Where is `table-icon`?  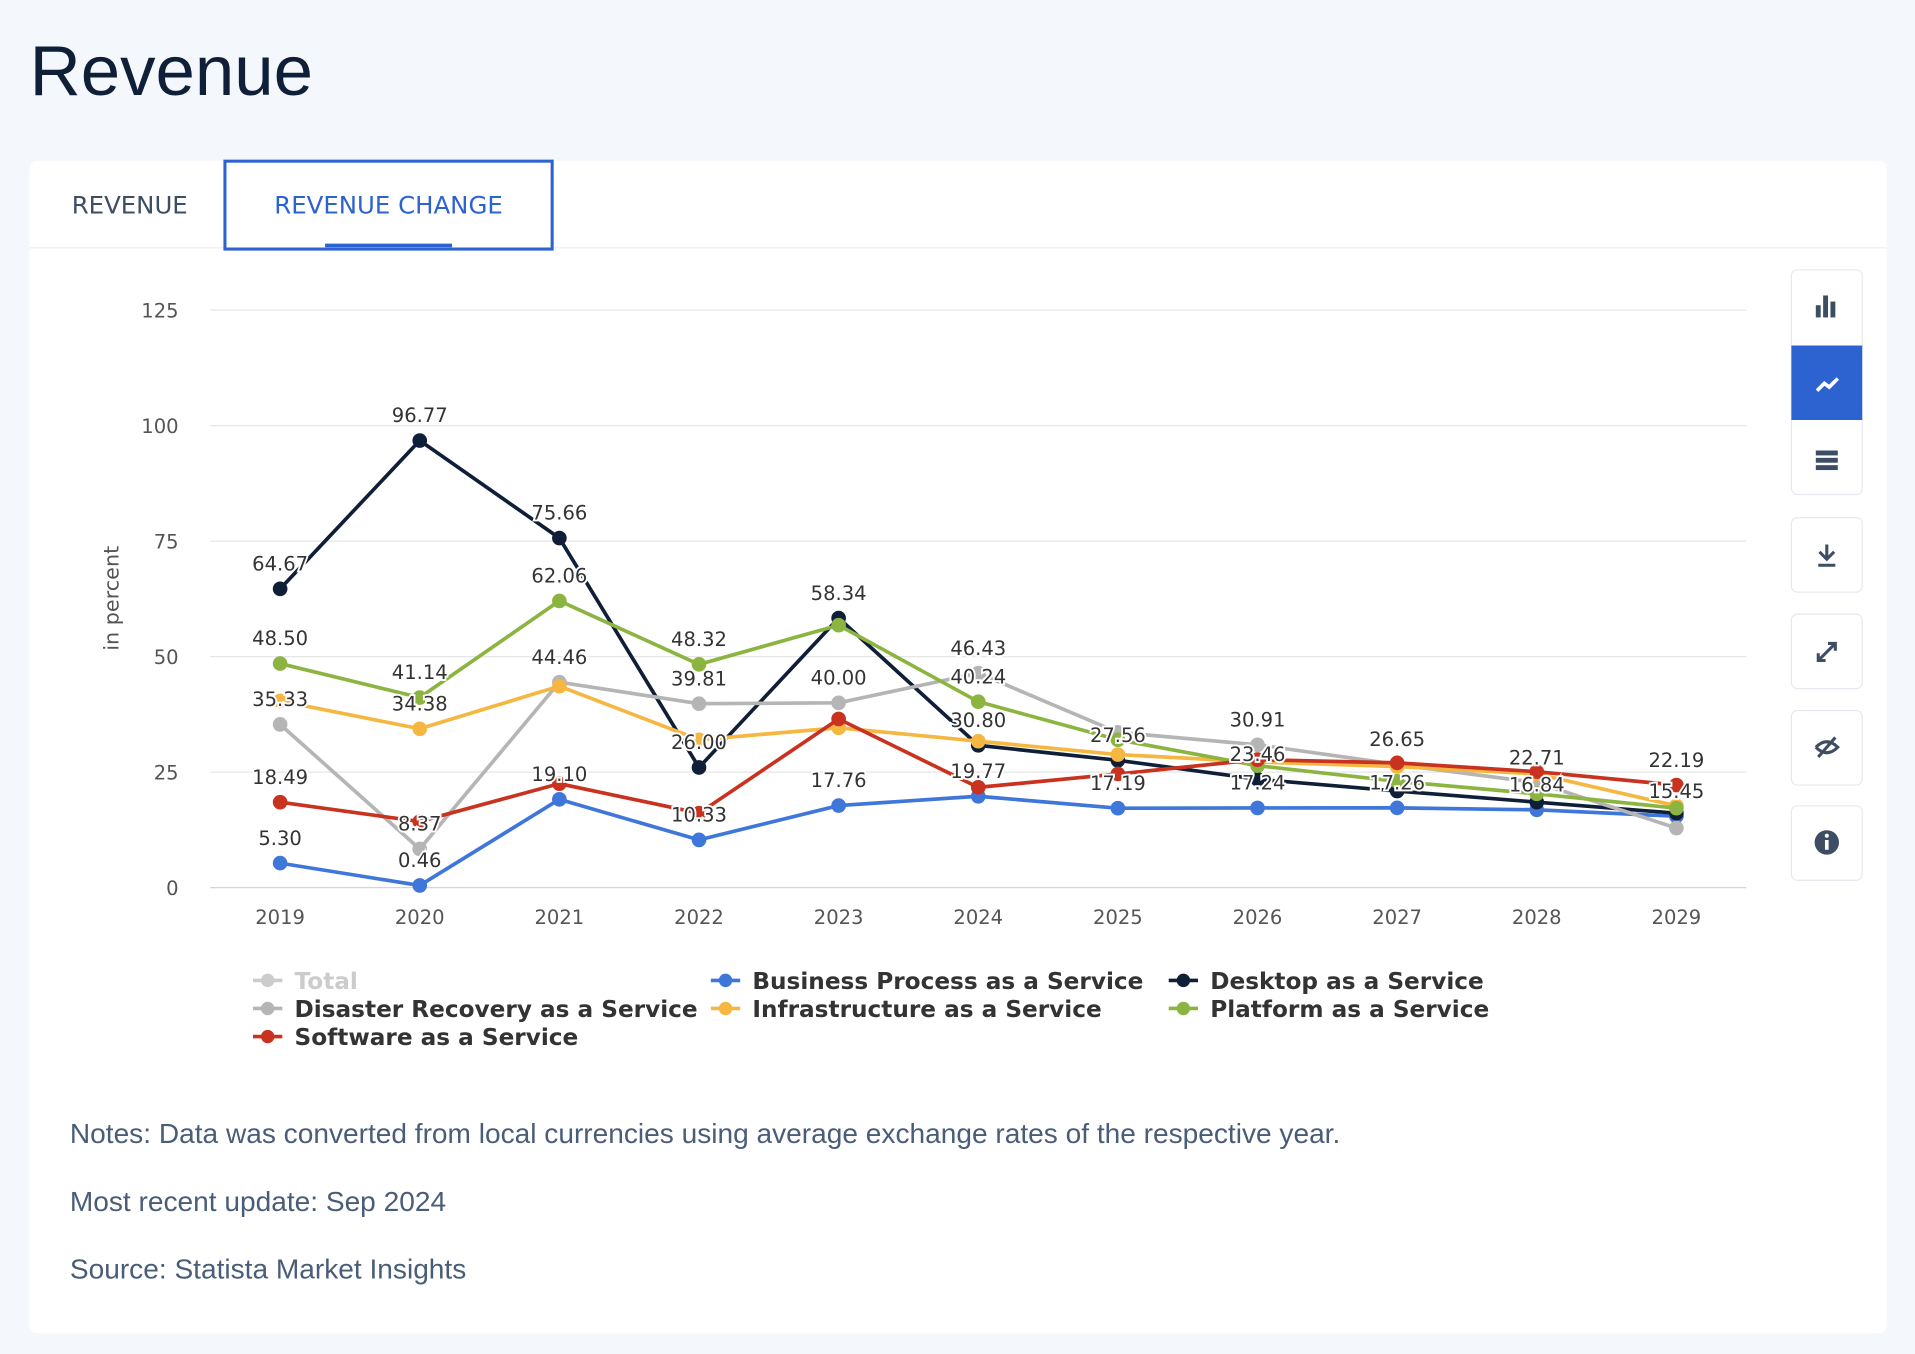 table-icon is located at coordinates (1826, 460).